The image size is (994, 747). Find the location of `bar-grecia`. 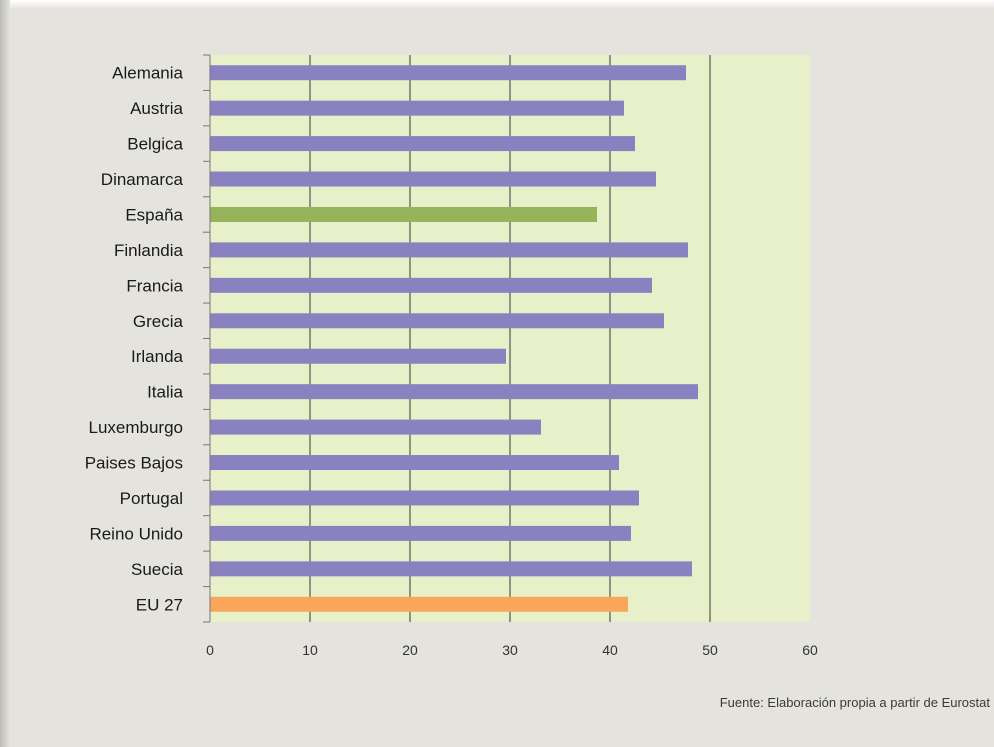

bar-grecia is located at coordinates (437, 321).